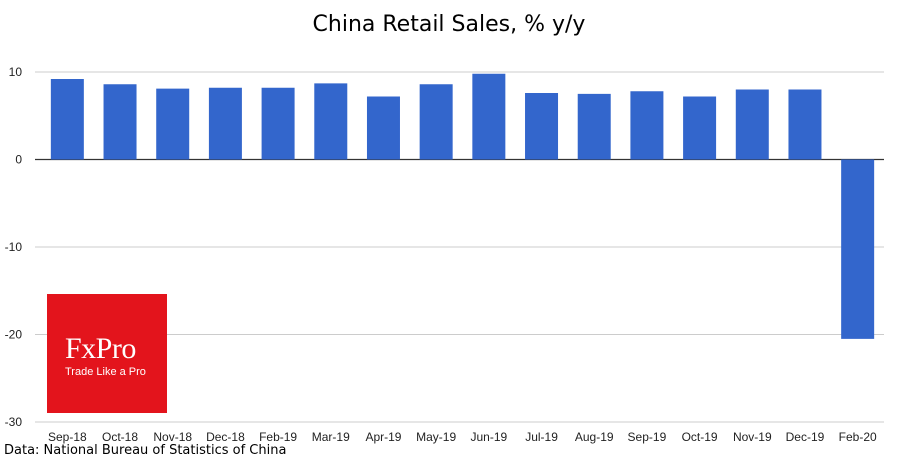  What do you see at coordinates (105, 372) in the screenshot?
I see `logo-tagline: Trade Like a Pro` at bounding box center [105, 372].